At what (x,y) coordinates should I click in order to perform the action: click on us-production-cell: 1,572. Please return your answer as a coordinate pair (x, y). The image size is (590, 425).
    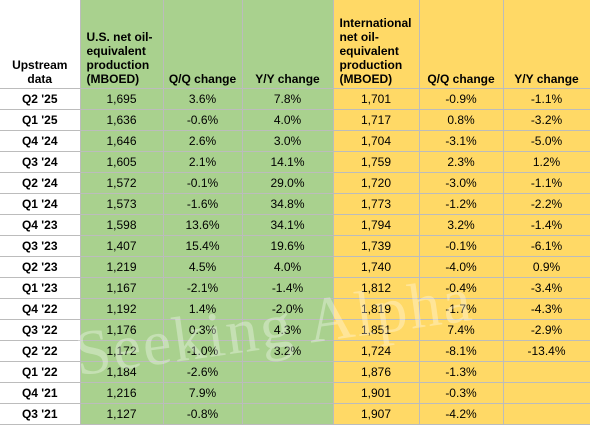
    Looking at the image, I should click on (122, 183).